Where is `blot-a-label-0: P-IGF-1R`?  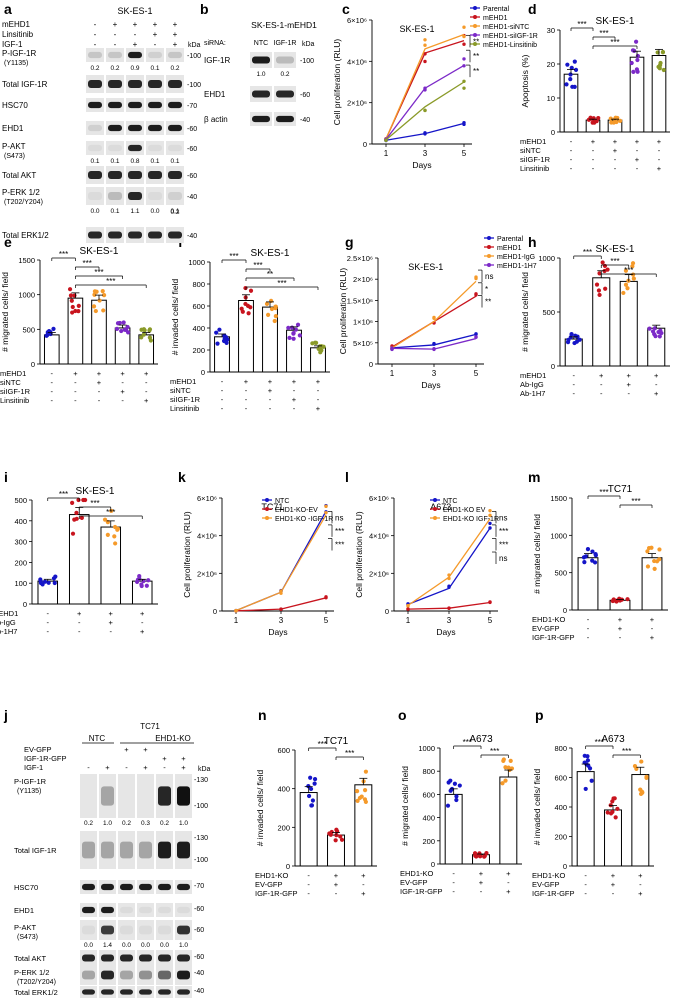
blot-a-label-0: P-IGF-1R is located at coordinates (19, 53).